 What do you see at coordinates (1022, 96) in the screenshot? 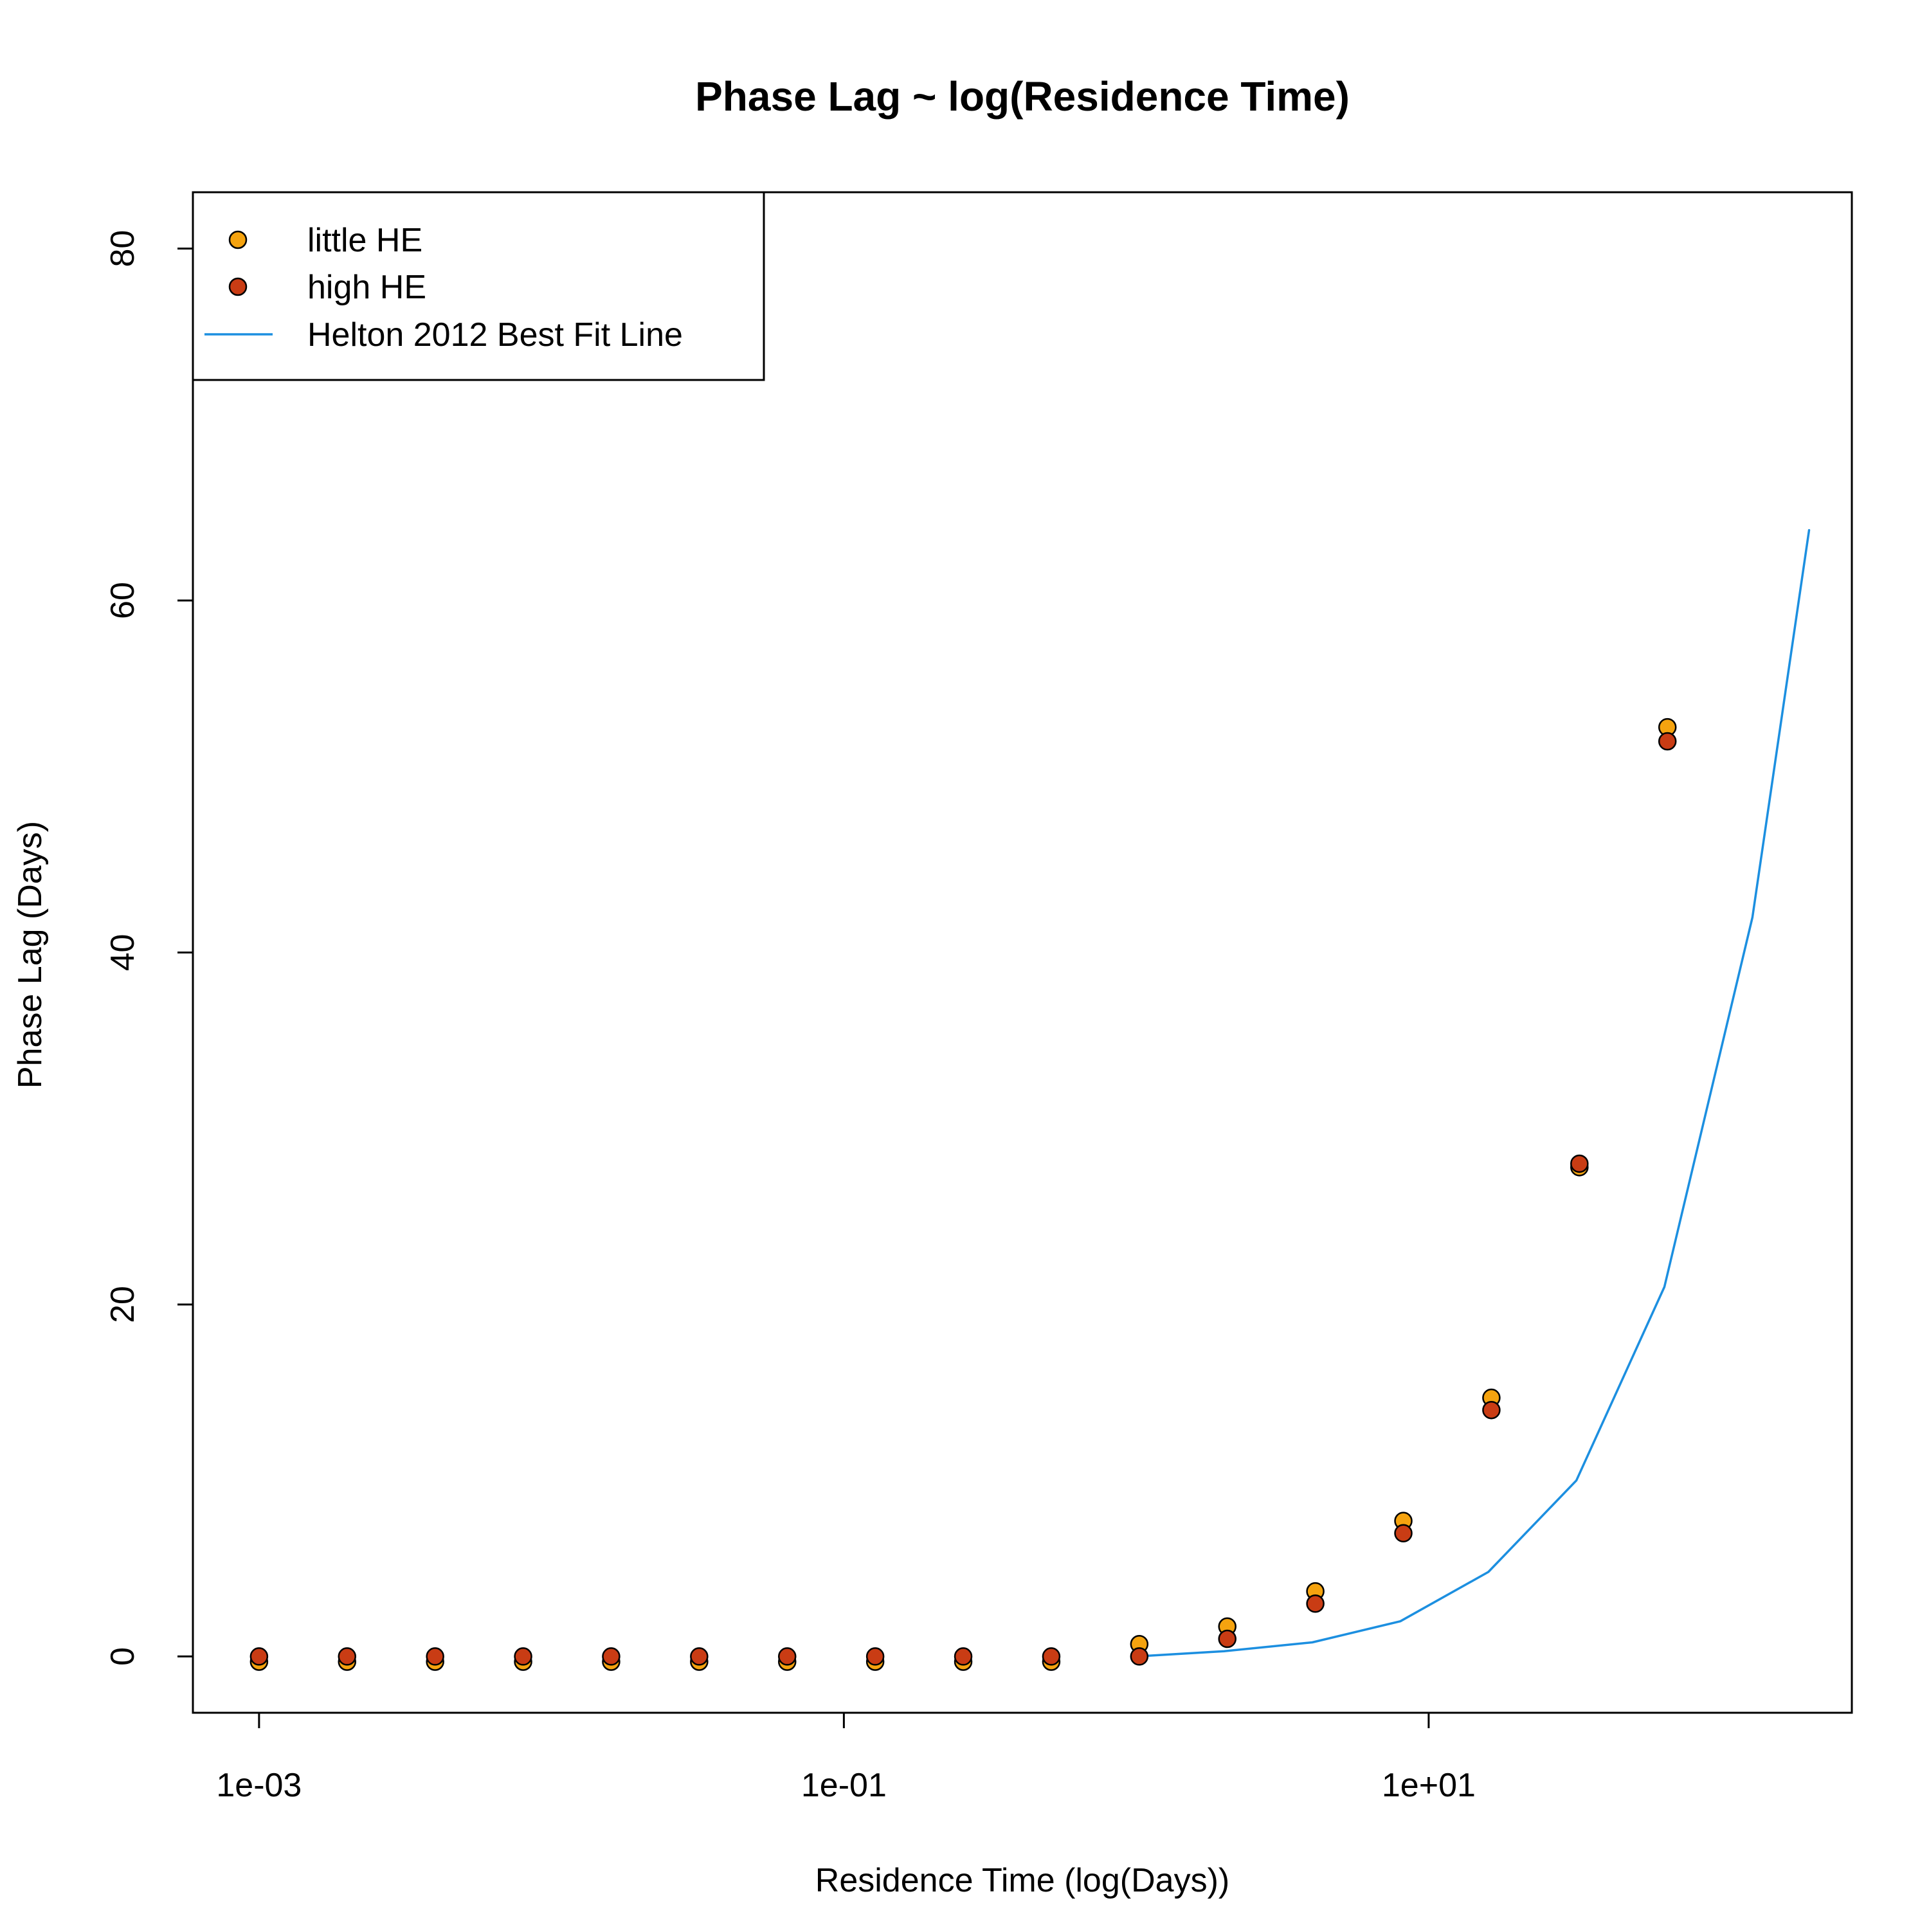
I see `chart-title: Phase Lag ~ log(Residence Time)` at bounding box center [1022, 96].